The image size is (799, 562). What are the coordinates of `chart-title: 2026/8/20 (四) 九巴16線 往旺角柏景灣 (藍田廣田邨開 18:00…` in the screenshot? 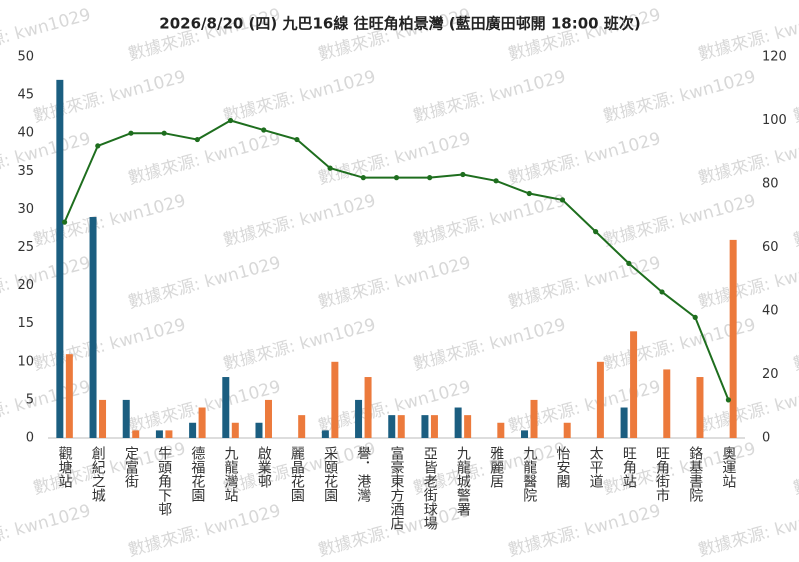 It's located at (399, 24).